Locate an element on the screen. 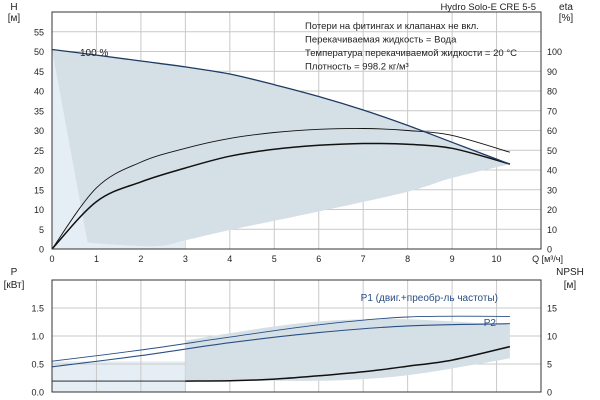  bottom-operating-area is located at coordinates (347, 349).